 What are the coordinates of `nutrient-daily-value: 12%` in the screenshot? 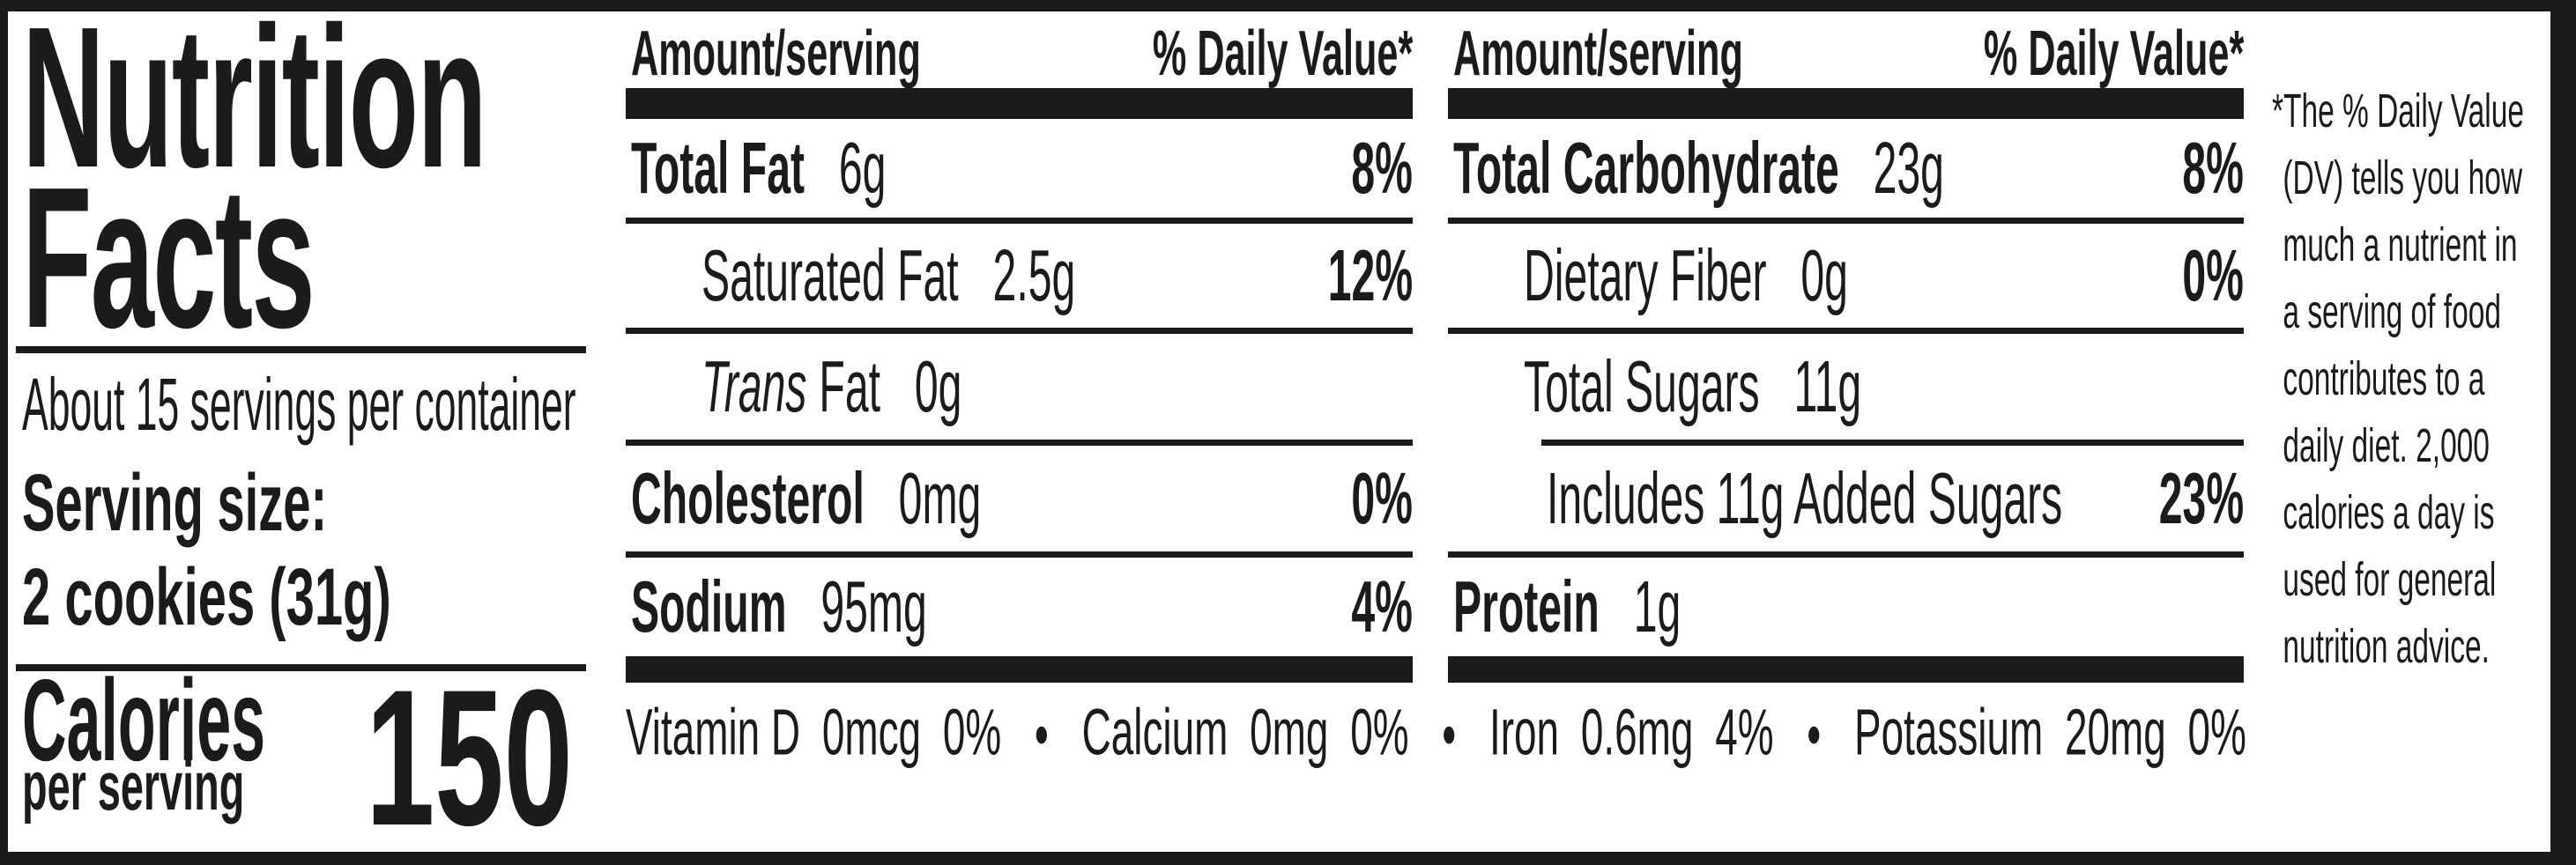 It's located at (1370, 275).